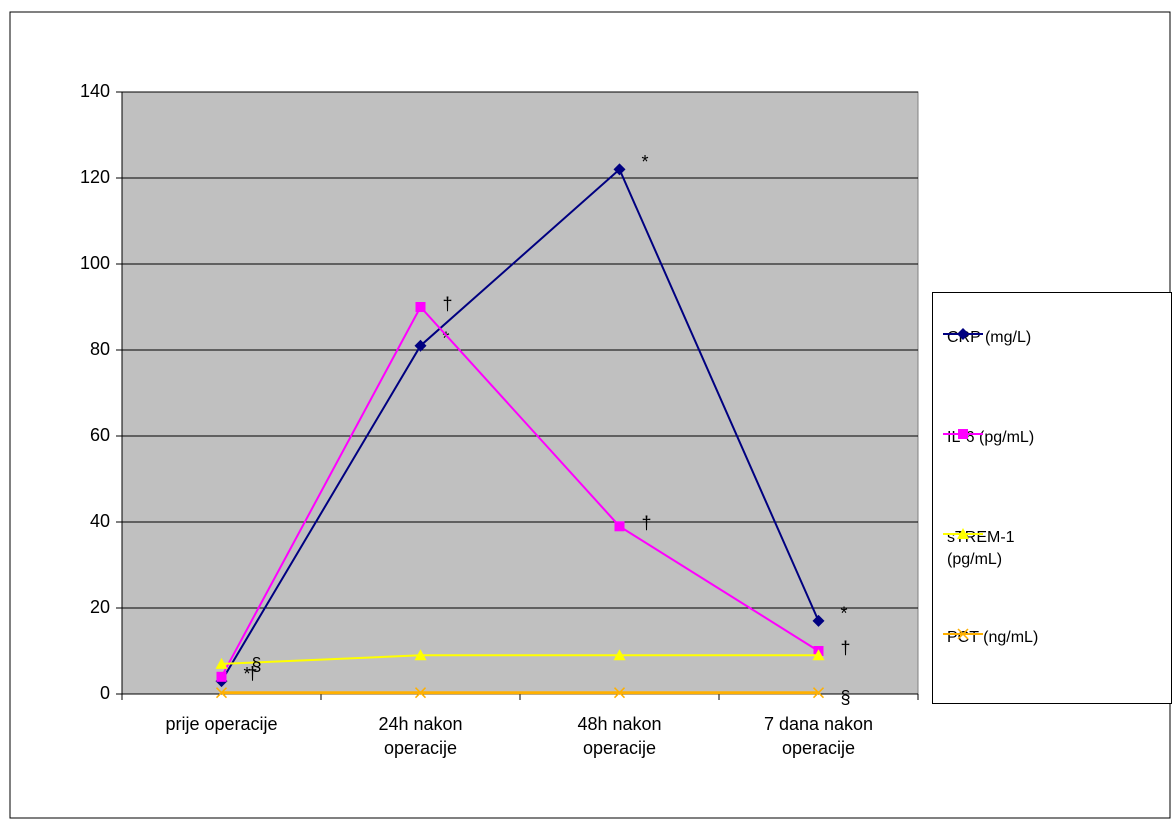 The width and height of the screenshot is (1176, 822). What do you see at coordinates (105, 693) in the screenshot?
I see `y-tick-label: 0` at bounding box center [105, 693].